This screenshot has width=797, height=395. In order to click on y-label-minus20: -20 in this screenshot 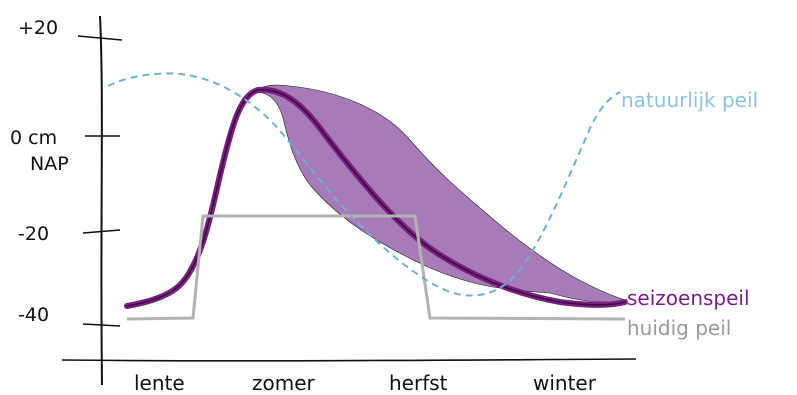, I will do `click(33, 234)`.